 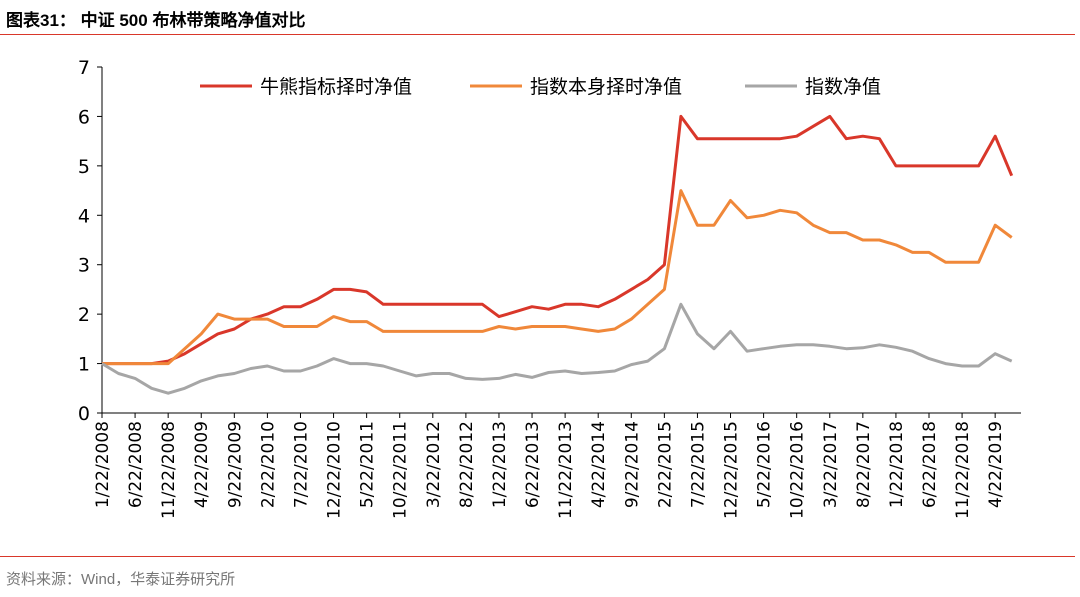 What do you see at coordinates (202, 464) in the screenshot?
I see `x-tick-label: 4/22/2009` at bounding box center [202, 464].